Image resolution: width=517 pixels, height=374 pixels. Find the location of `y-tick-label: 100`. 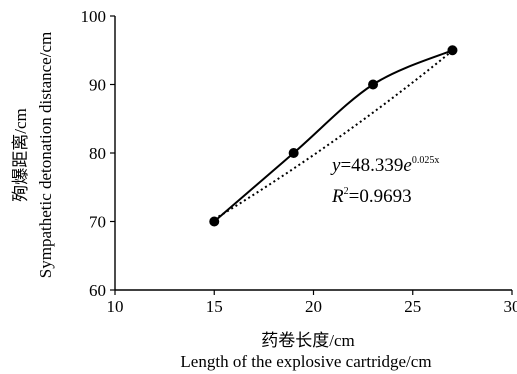

y-tick-label: 100 is located at coordinates (94, 16).